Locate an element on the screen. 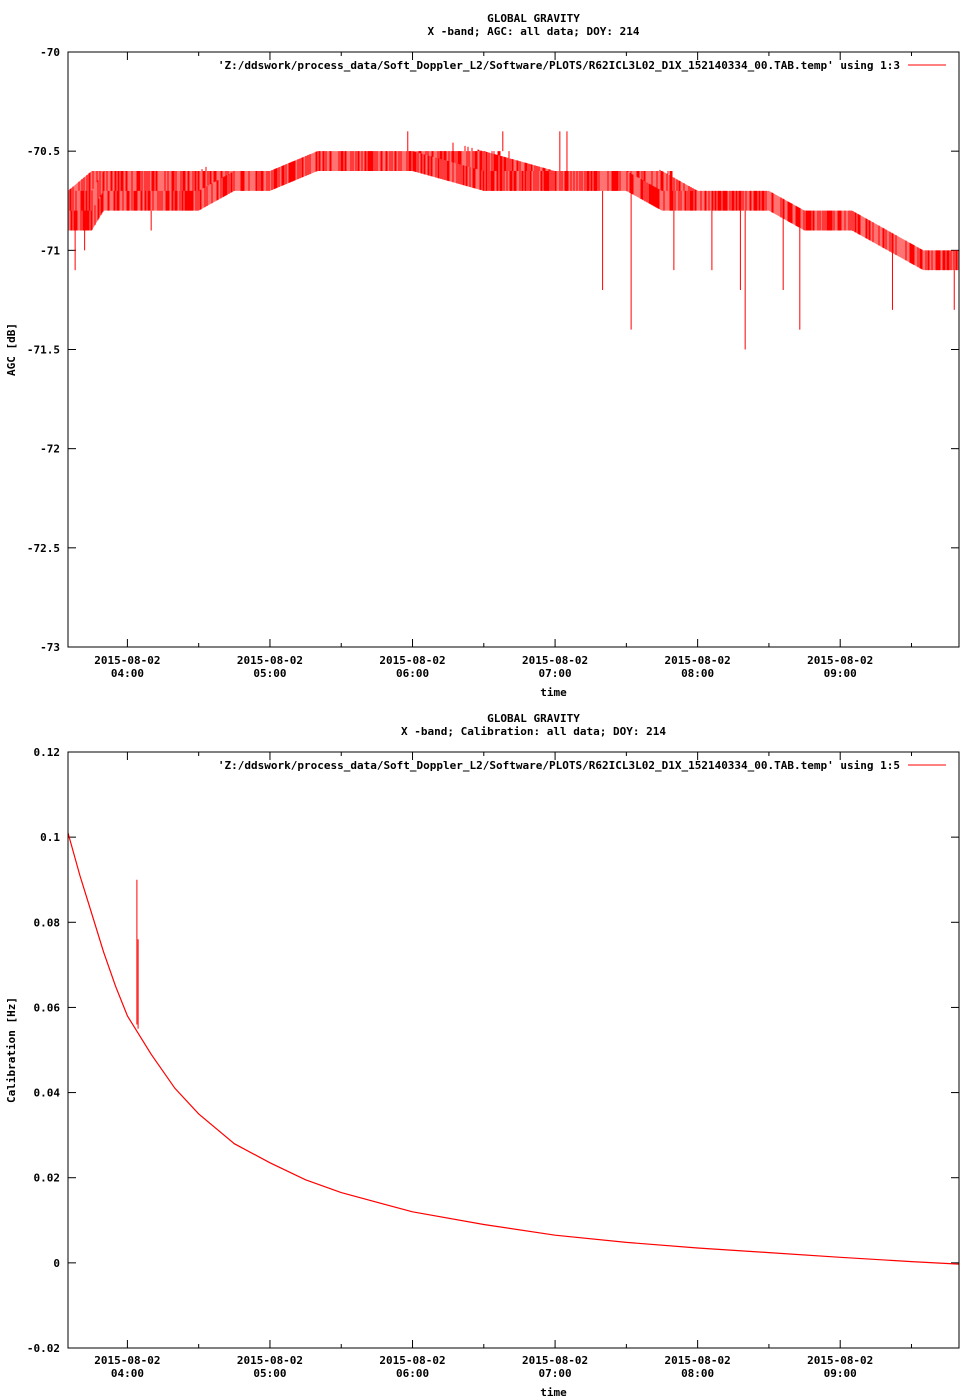 The width and height of the screenshot is (980, 1400). band-fill is located at coordinates (513, 211).